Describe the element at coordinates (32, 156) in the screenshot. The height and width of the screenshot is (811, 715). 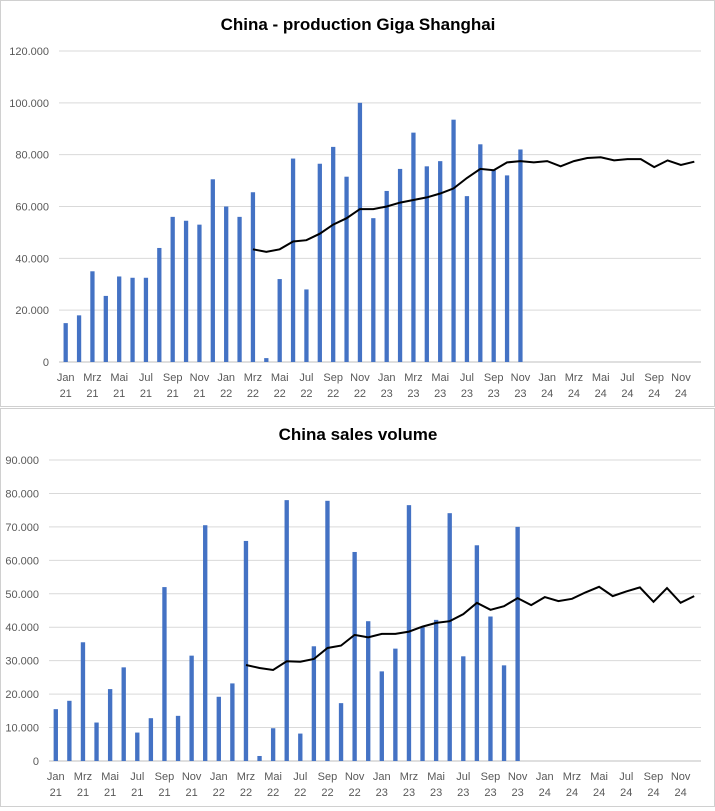
I see `production-y-tick-label: 80.000` at that location.